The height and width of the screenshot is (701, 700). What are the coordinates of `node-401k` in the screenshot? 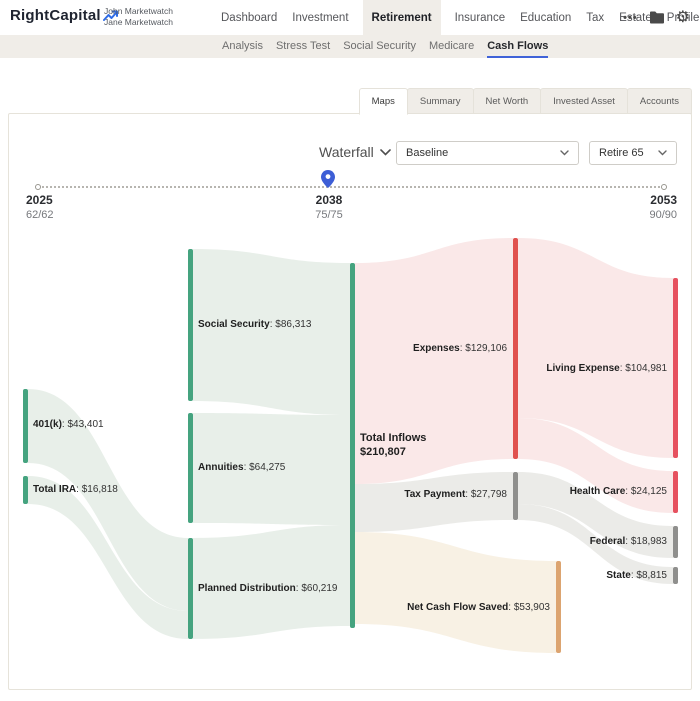 It's located at (25, 426).